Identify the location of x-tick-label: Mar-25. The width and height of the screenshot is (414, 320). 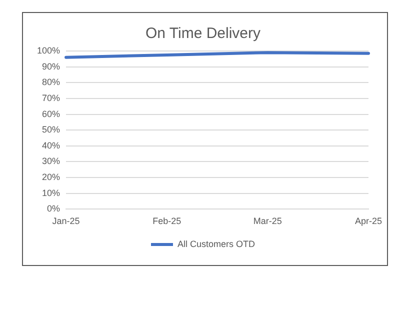
(267, 221).